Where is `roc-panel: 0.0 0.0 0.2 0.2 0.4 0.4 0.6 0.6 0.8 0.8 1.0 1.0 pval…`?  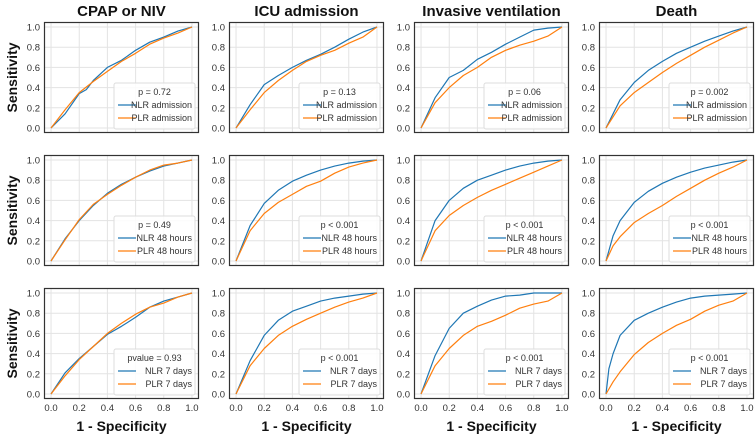
roc-panel: 0.0 0.0 0.2 0.2 0.4 0.4 0.6 0.6 0.8 0.8 1.0 1.0 pval… is located at coordinates (113, 350).